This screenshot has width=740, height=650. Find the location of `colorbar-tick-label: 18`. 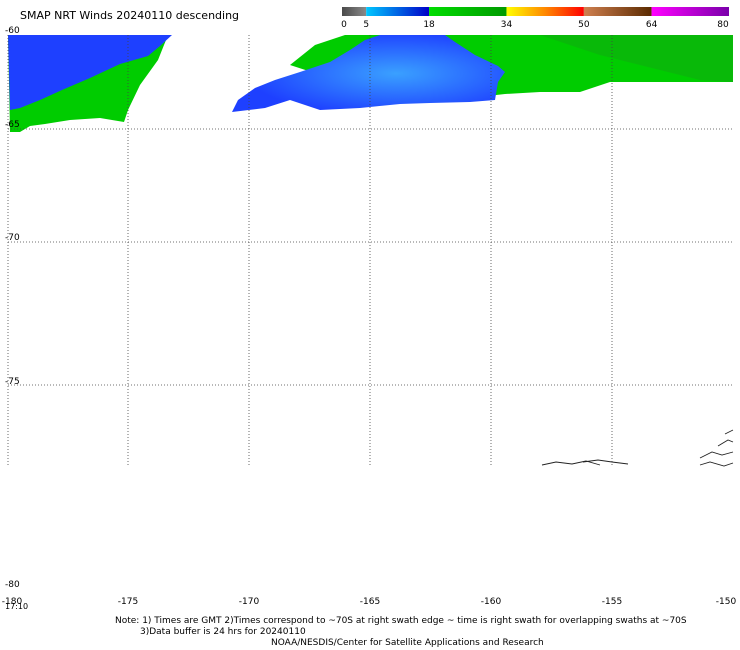

colorbar-tick-label: 18 is located at coordinates (429, 25).